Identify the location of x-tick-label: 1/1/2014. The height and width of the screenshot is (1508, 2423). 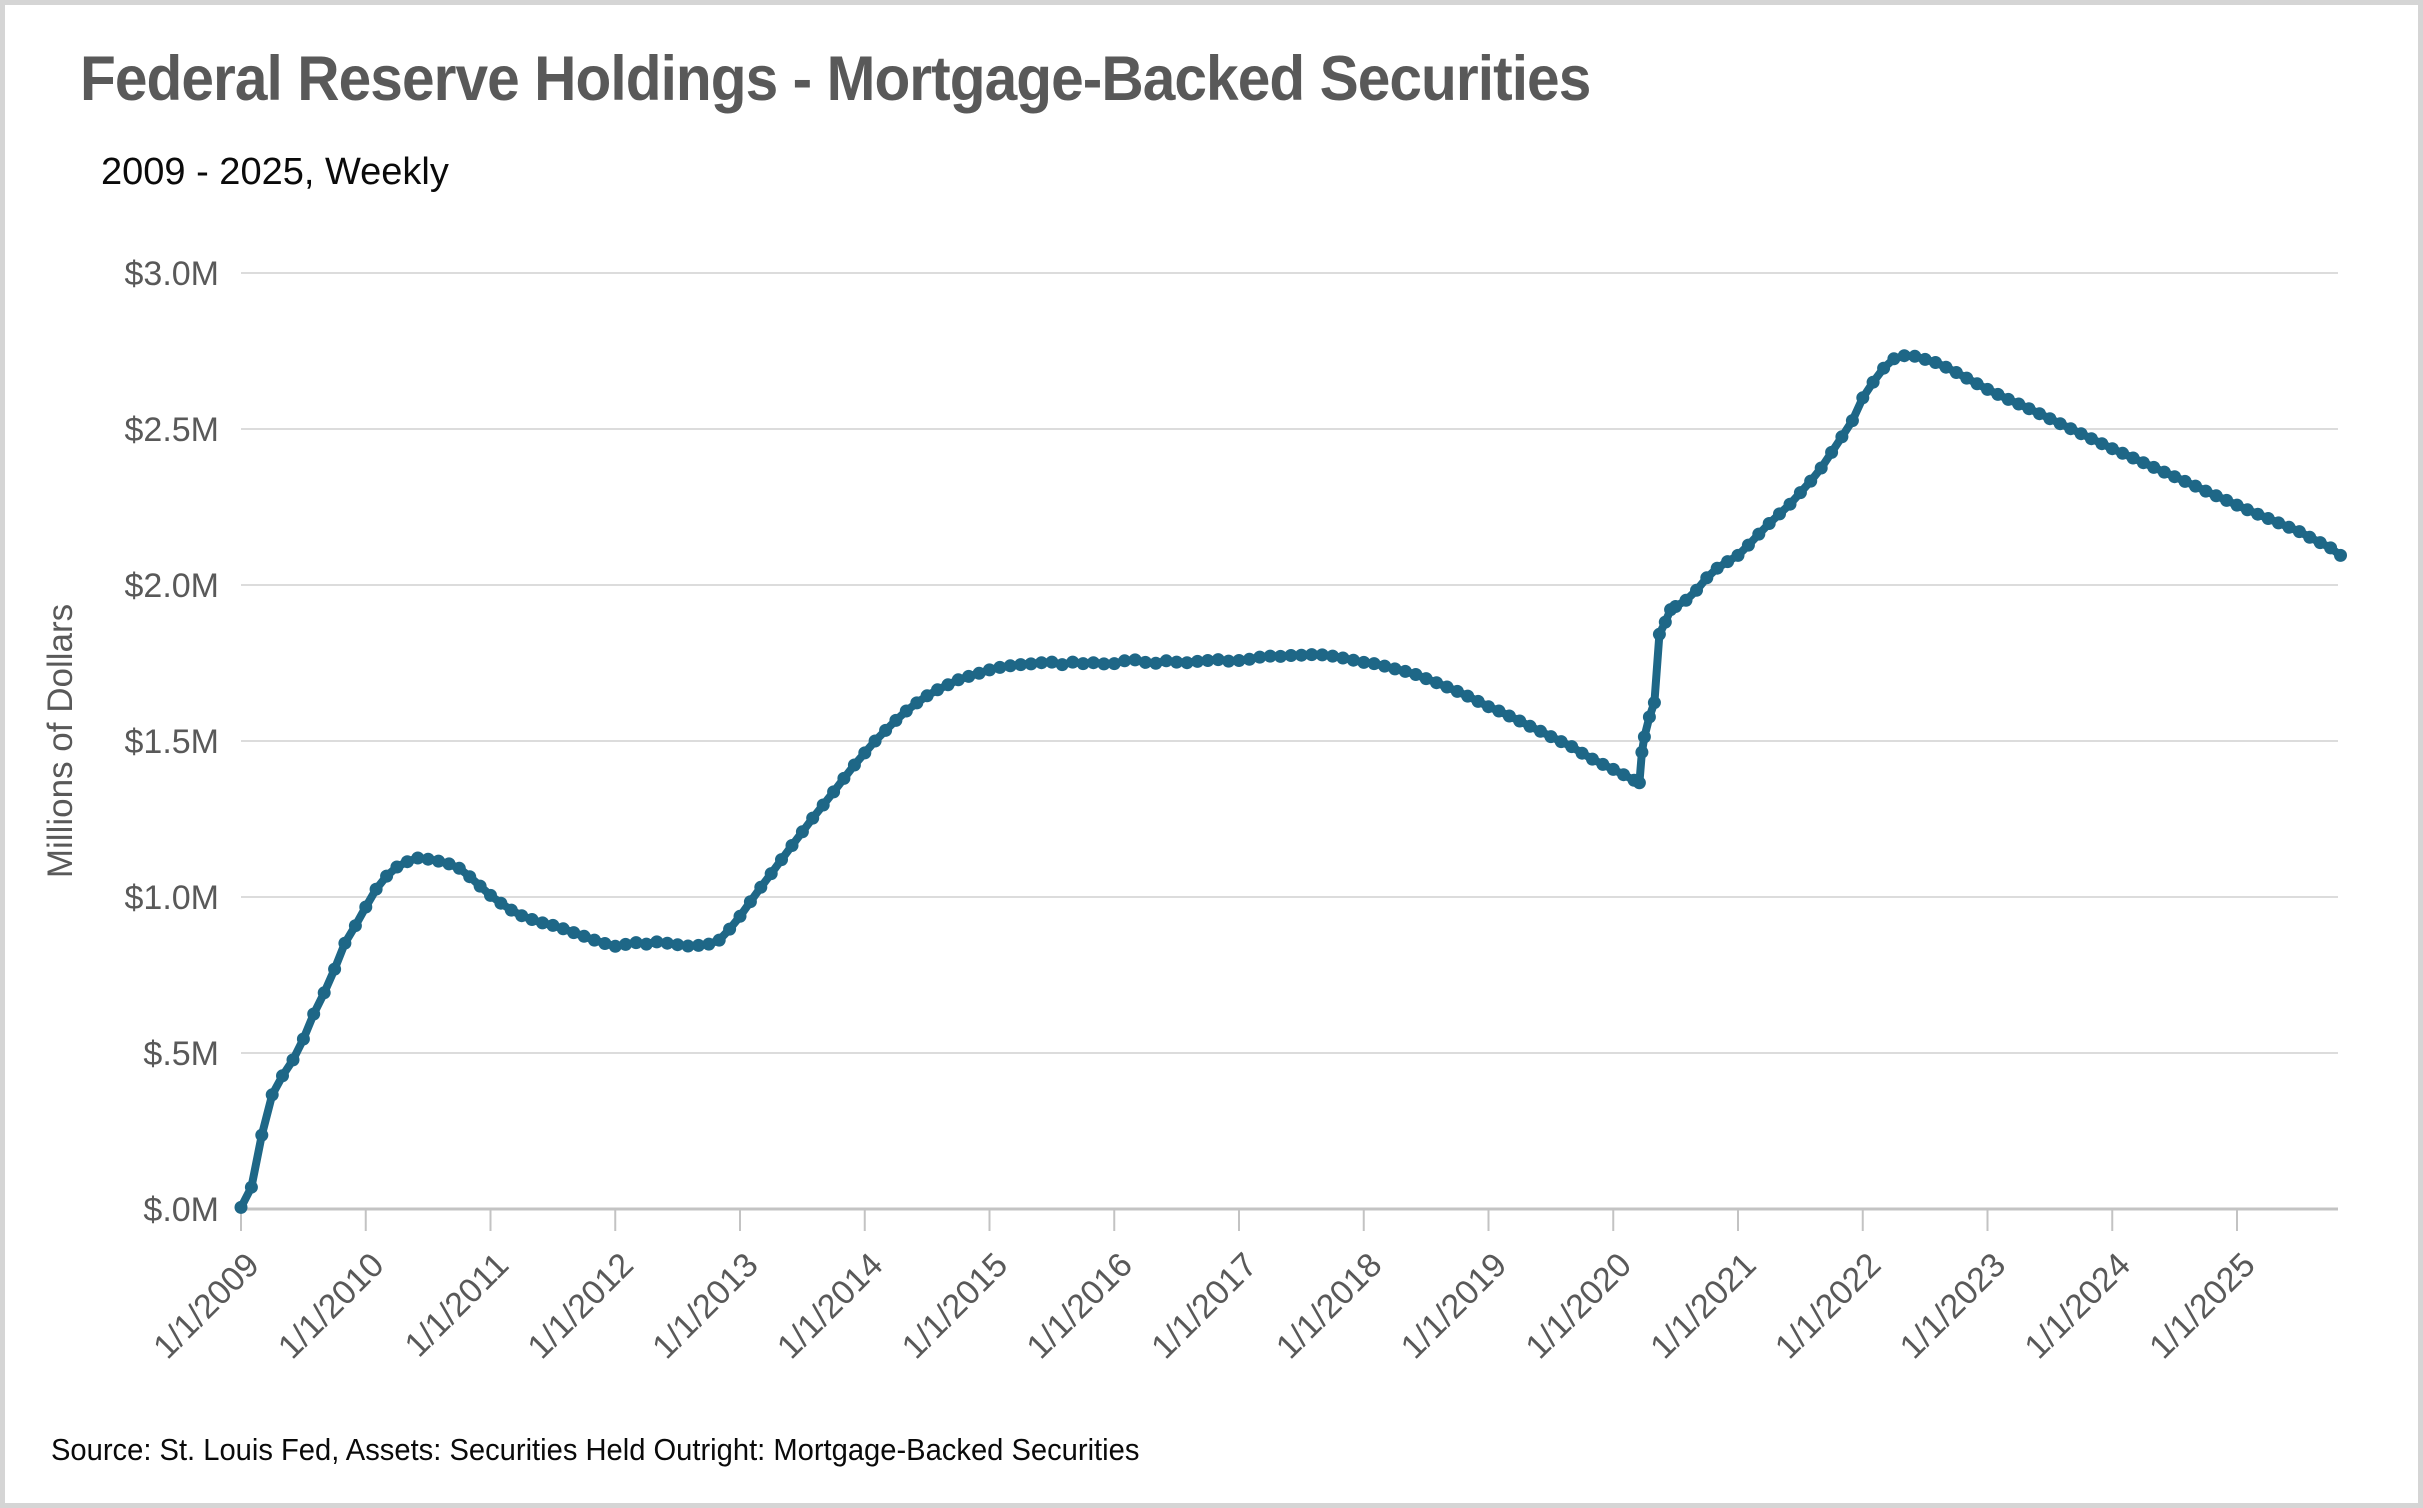
(830, 1306).